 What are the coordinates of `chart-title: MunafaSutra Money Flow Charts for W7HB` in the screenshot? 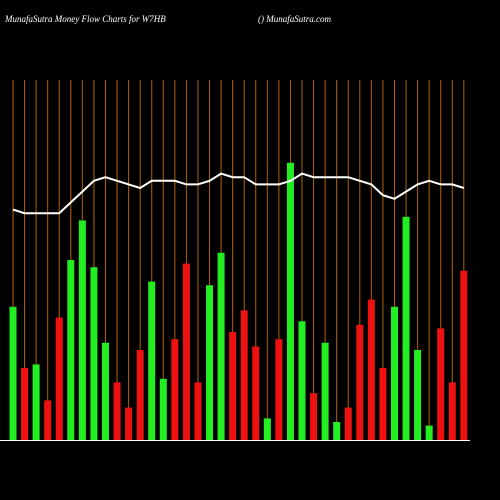 It's located at (85, 19).